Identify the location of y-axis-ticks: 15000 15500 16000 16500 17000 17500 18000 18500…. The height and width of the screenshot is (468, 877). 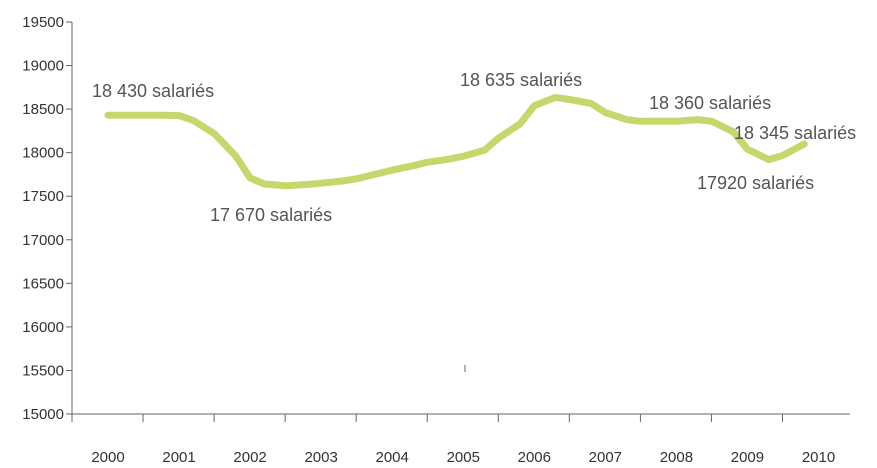
(47, 218).